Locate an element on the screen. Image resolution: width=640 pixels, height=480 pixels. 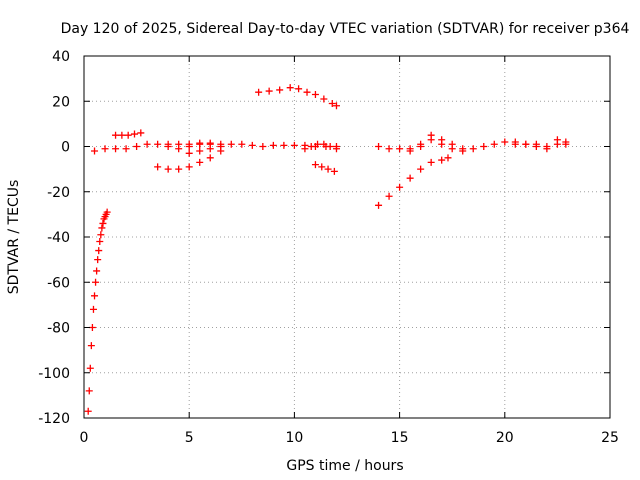
y-tick-label: 20 is located at coordinates (61, 102).